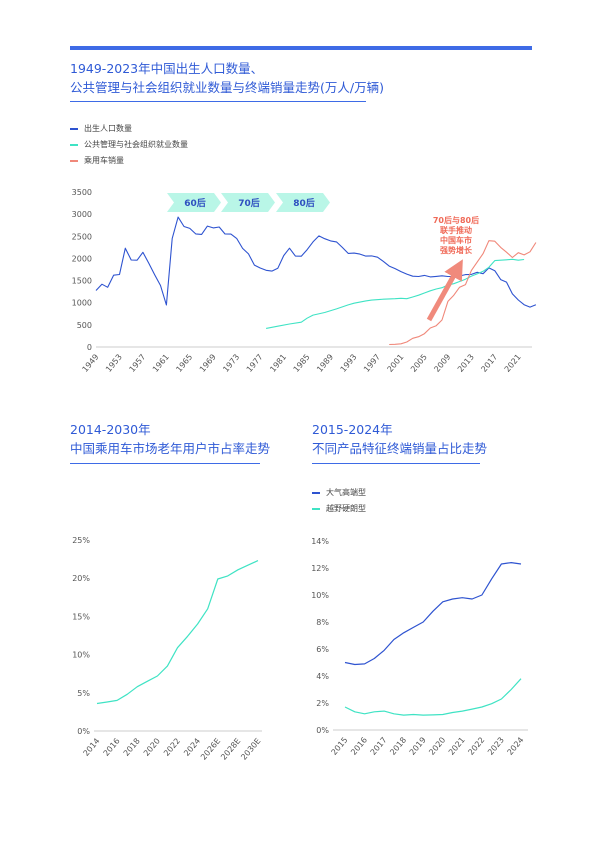 This screenshot has height=842, width=600. What do you see at coordinates (442, 363) in the screenshot?
I see `chart1-x-tick-label: 2009` at bounding box center [442, 363].